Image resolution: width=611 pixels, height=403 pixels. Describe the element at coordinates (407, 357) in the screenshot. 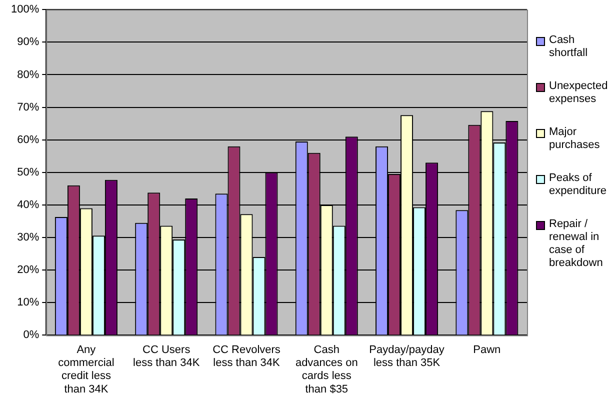

I see `x-tick-label: Payday/payday less than 35K` at that location.